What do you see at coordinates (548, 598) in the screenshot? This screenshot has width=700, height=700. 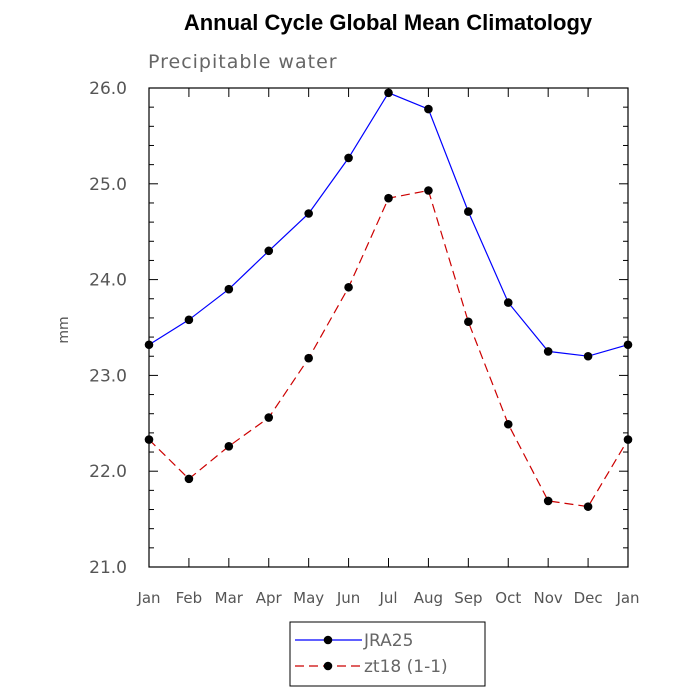 I see `x-tick-label: Nov` at bounding box center [548, 598].